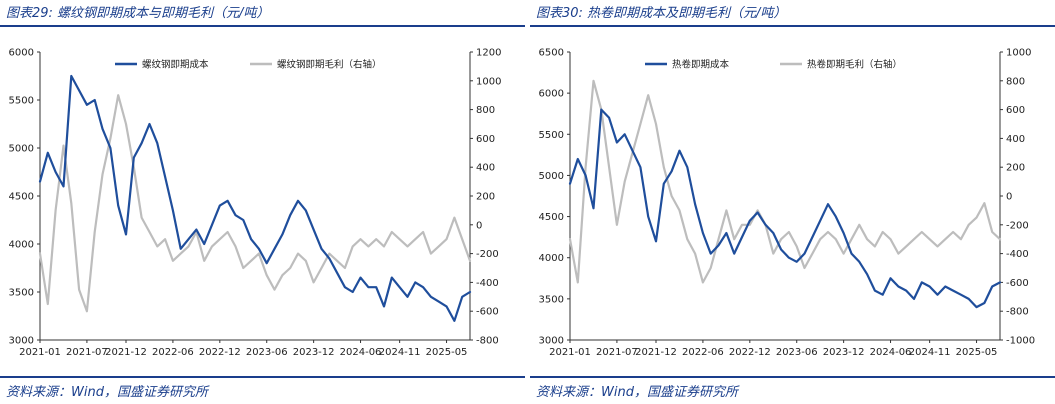  What do you see at coordinates (551, 53) in the screenshot?
I see `left-tick-label: 6500` at bounding box center [551, 53].